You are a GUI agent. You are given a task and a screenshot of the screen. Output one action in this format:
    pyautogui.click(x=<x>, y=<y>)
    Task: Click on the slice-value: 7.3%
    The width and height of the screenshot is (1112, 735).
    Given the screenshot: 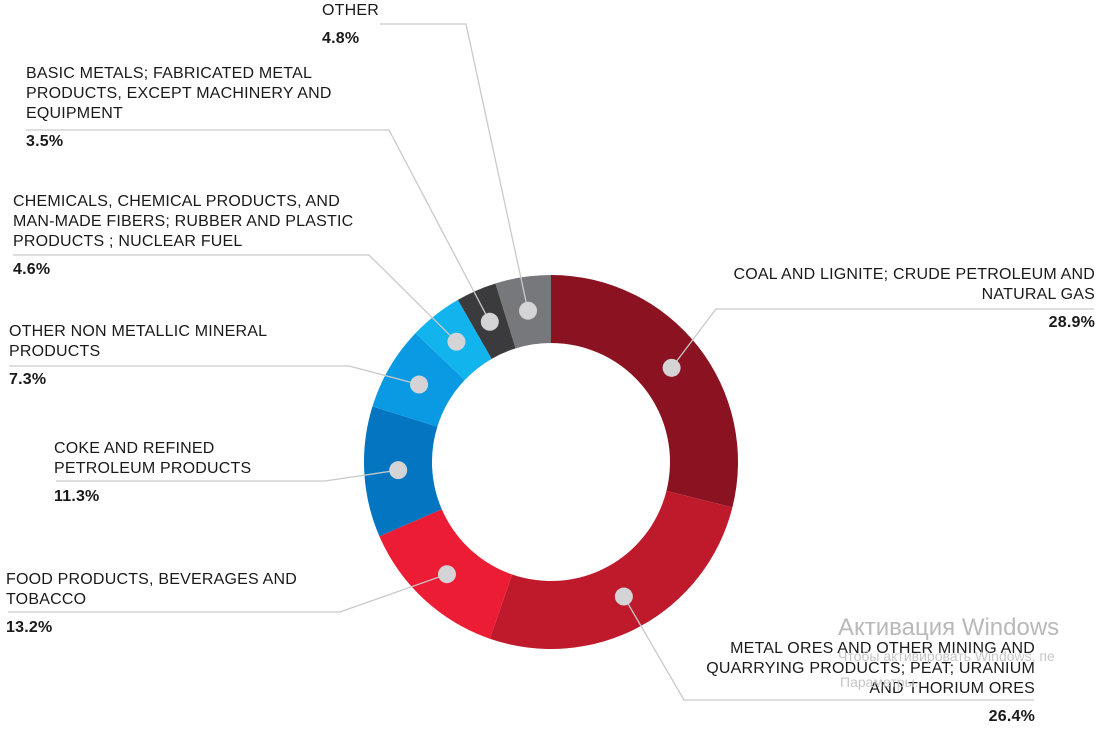 What is the action you would take?
    pyautogui.click(x=28, y=379)
    